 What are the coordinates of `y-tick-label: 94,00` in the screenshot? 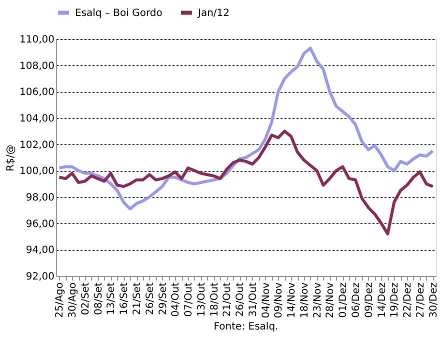 It's located at (40, 250).